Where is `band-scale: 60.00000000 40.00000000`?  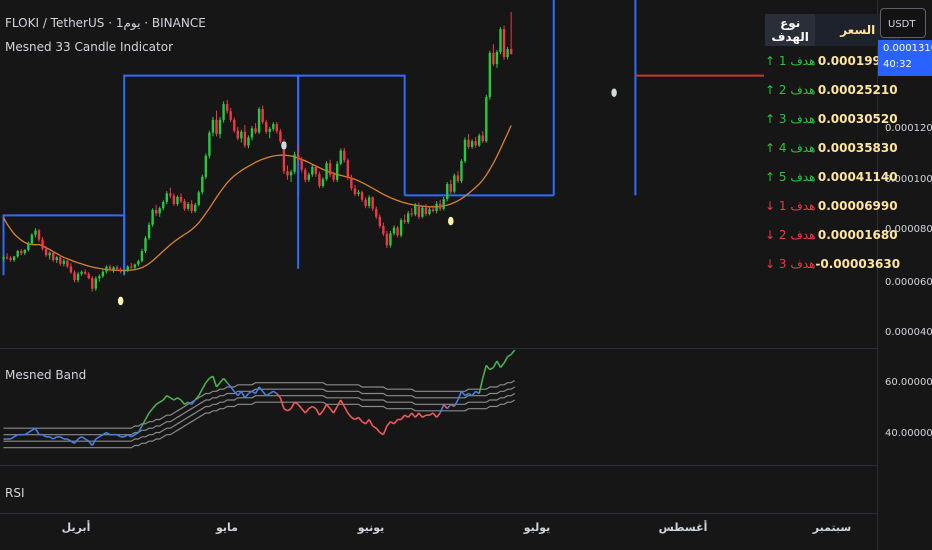
band-scale: 60.00000000 40.00000000 is located at coordinates (908, 408).